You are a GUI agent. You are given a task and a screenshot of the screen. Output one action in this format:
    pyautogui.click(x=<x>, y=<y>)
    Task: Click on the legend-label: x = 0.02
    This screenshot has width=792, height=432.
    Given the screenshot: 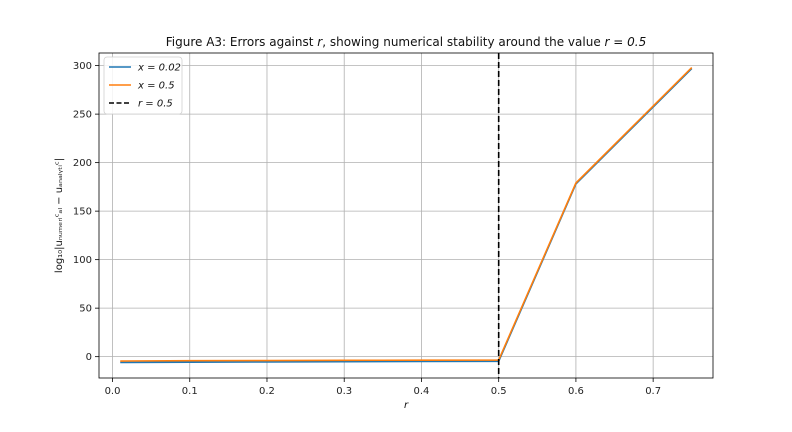 What is the action you would take?
    pyautogui.click(x=159, y=68)
    